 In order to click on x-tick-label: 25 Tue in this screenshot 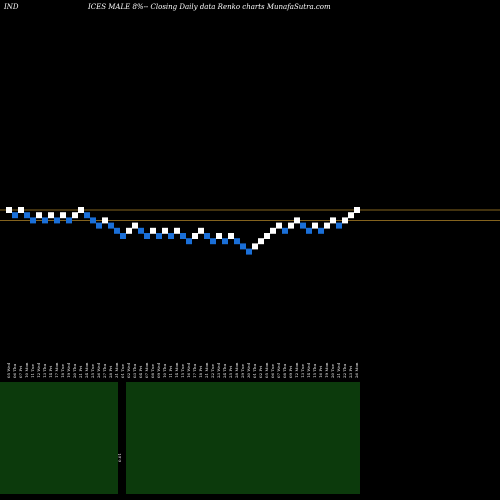, I will do `click(92, 370)`.